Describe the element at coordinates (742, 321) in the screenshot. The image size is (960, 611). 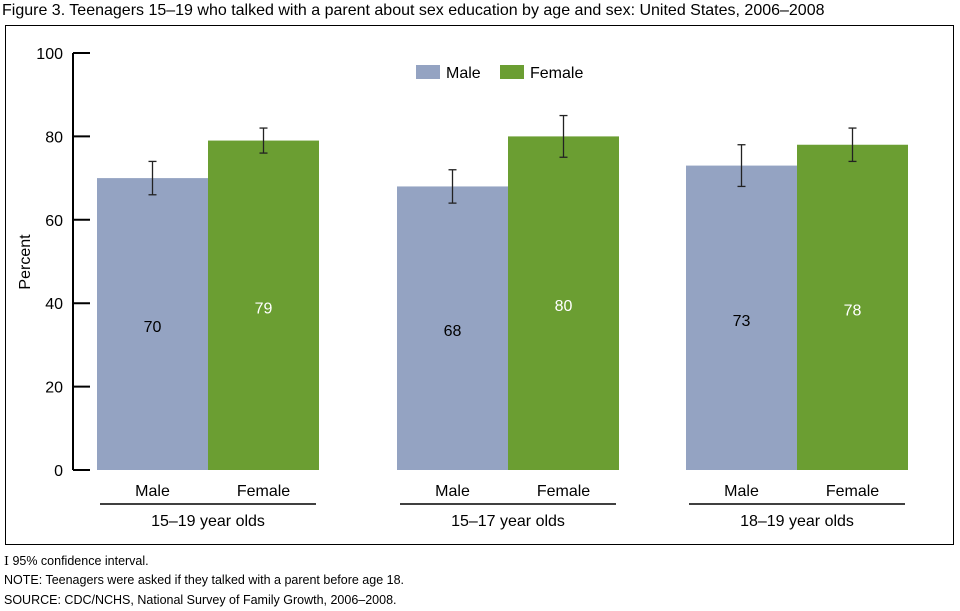
I see `data-label: 73` at that location.